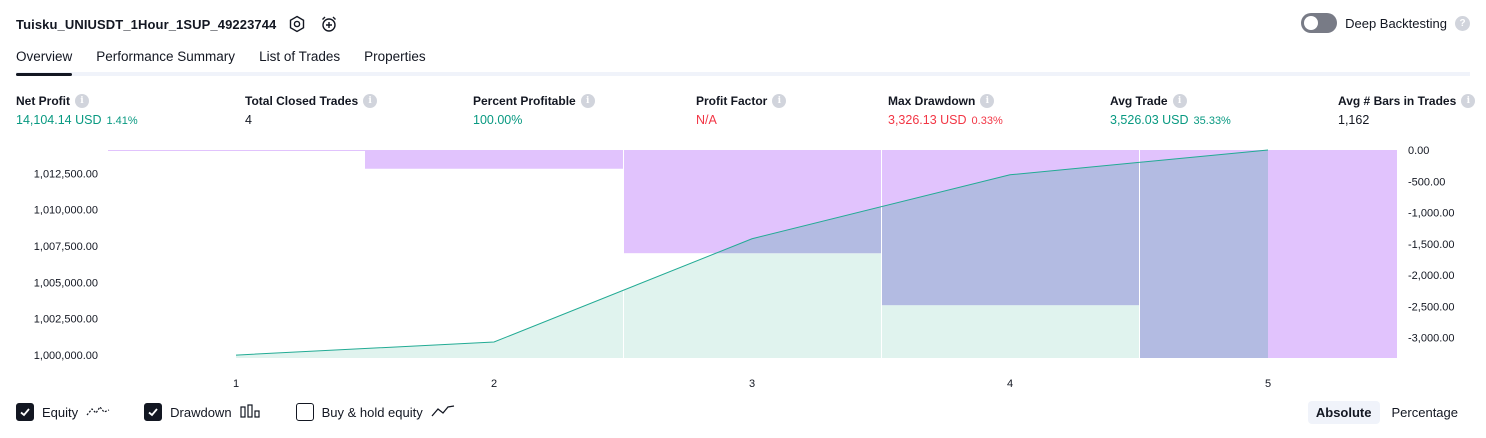  What do you see at coordinates (932, 101) in the screenshot?
I see `metric-label: Max Drawdown` at bounding box center [932, 101].